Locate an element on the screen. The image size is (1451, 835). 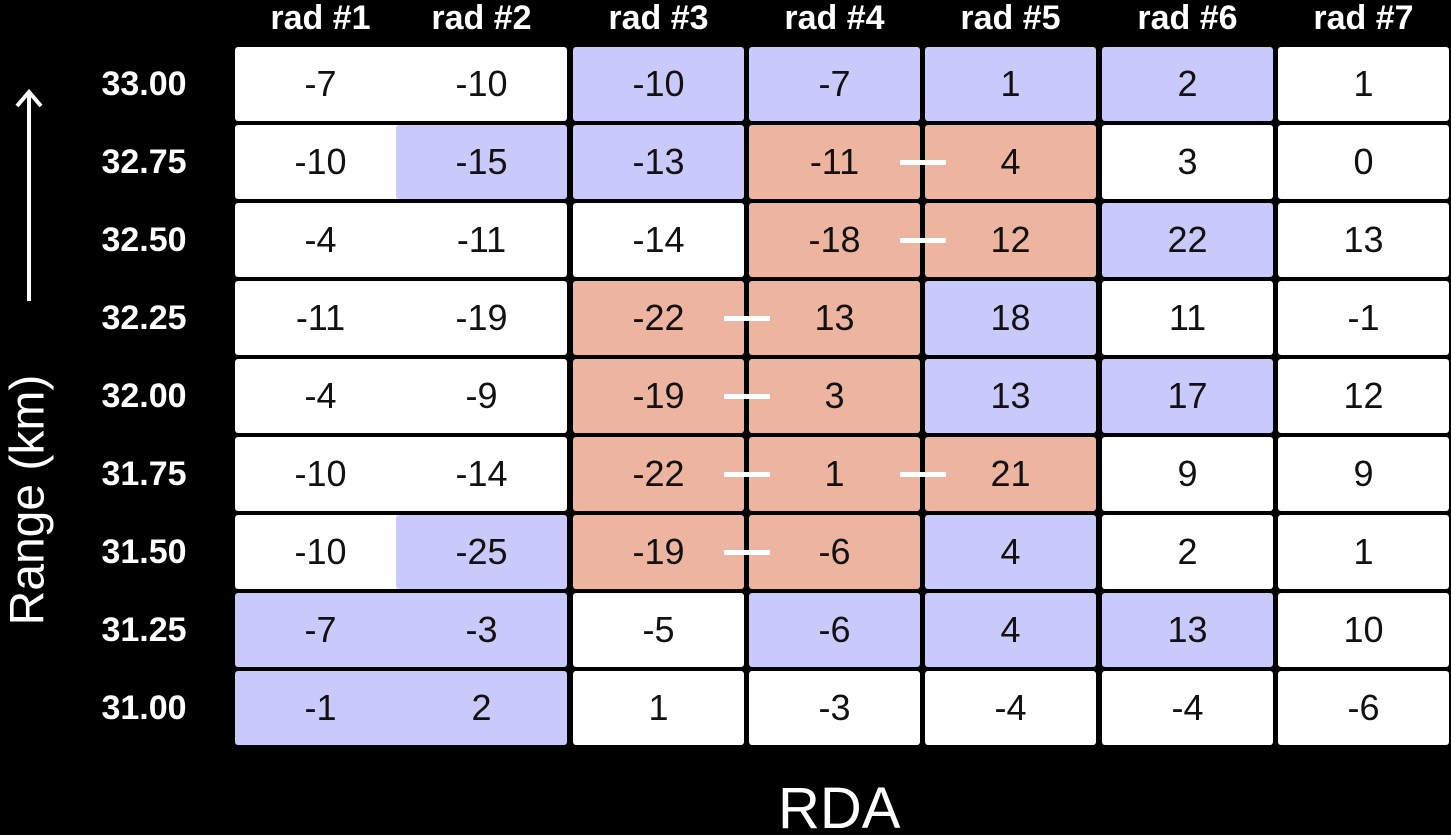
row-label: 32.00 is located at coordinates (144, 396).